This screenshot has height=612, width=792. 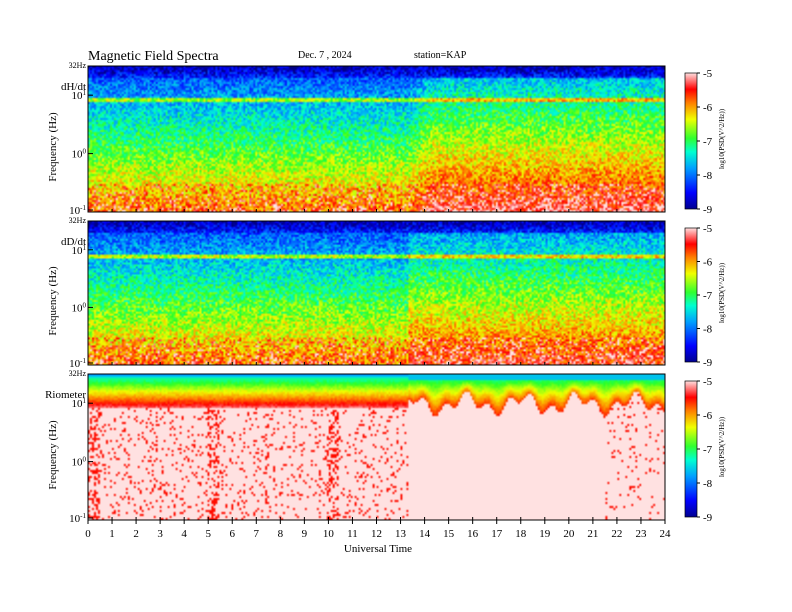 I want to click on x-tick-label: 21, so click(x=592, y=534).